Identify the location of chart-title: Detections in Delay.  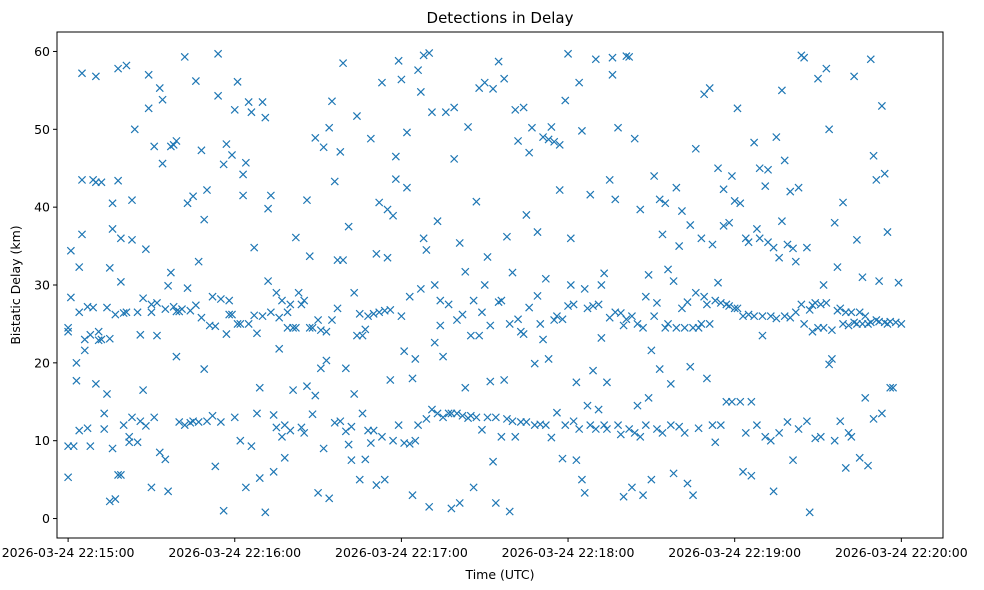
(500, 18).